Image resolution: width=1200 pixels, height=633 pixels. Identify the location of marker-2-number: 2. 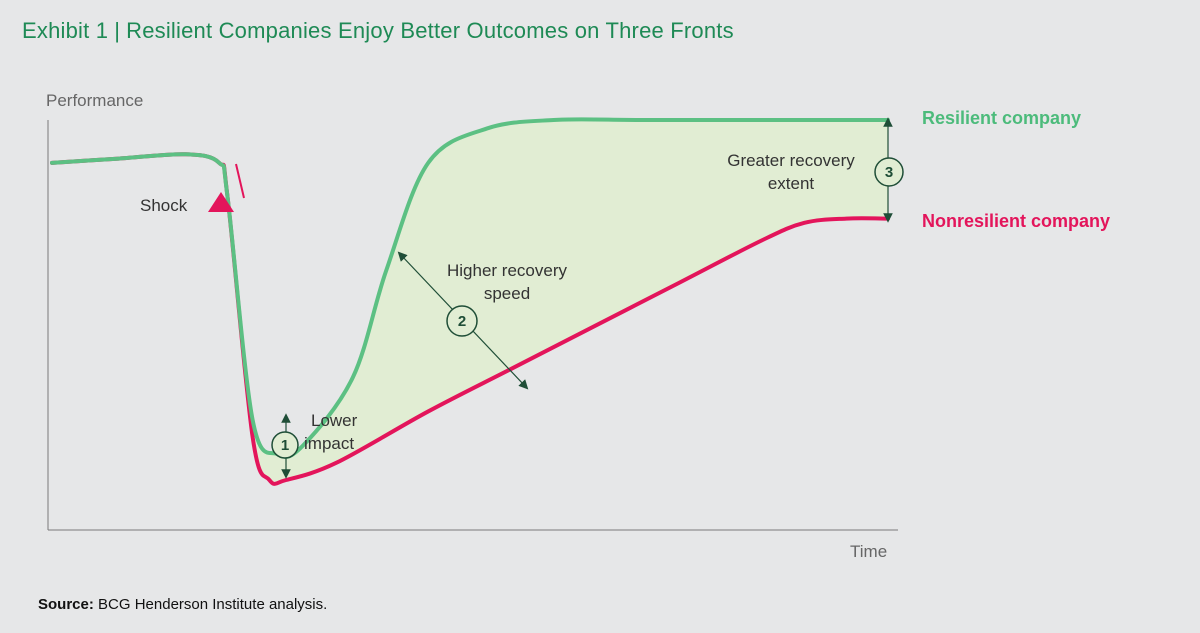
(462, 321).